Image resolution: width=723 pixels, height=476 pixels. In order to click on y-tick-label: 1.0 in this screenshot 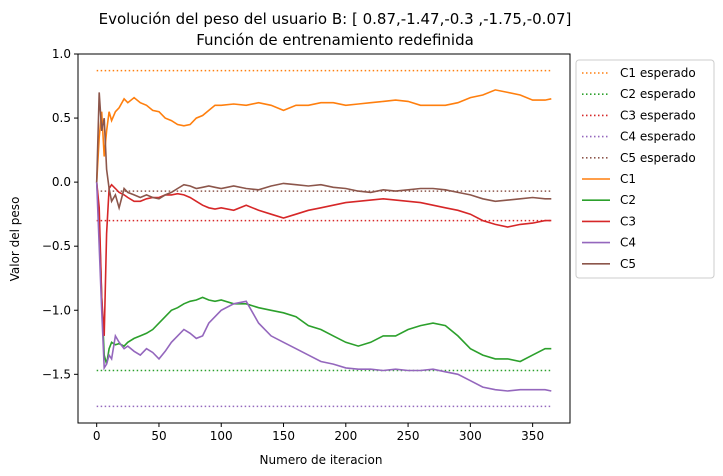, I will do `click(61, 54)`.